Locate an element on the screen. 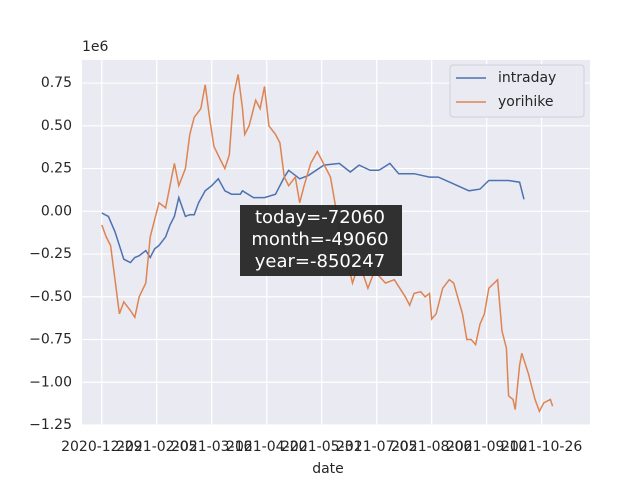 The height and width of the screenshot is (480, 640). x-tick-label: 2021-10-26 is located at coordinates (541, 447).